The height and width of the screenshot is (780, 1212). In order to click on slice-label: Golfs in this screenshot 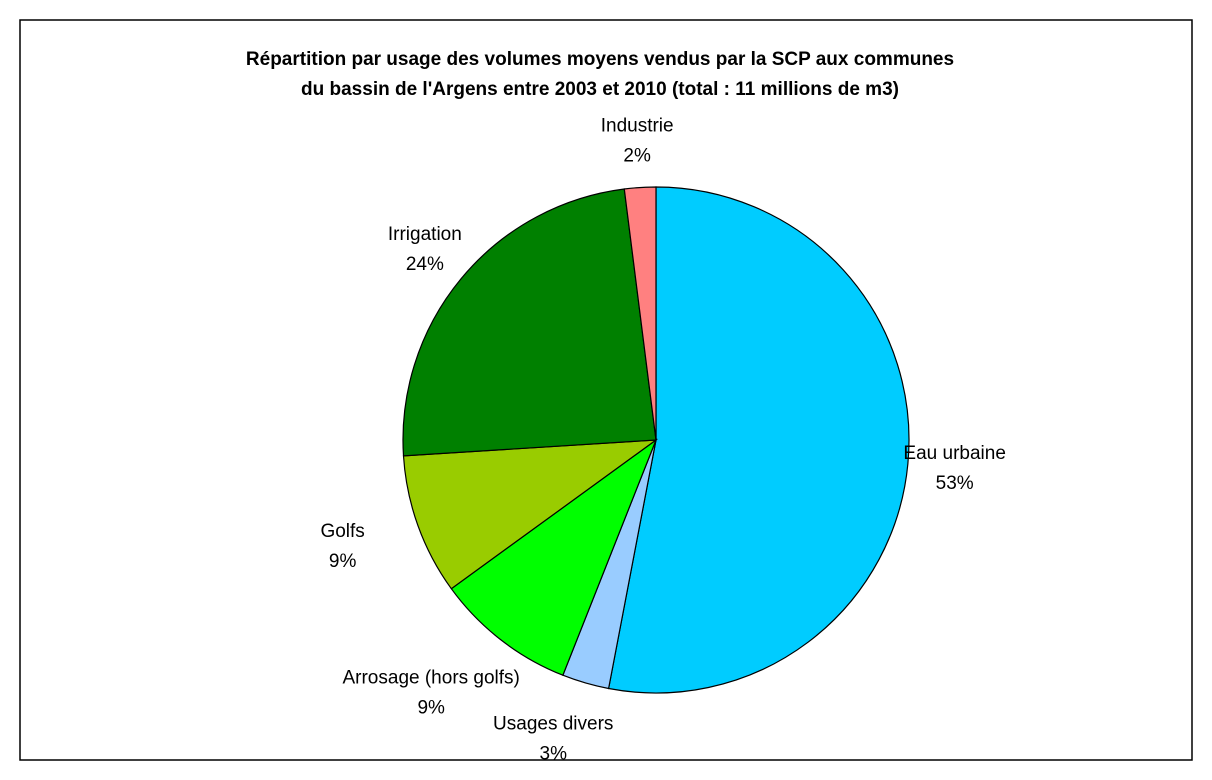, I will do `click(342, 531)`.